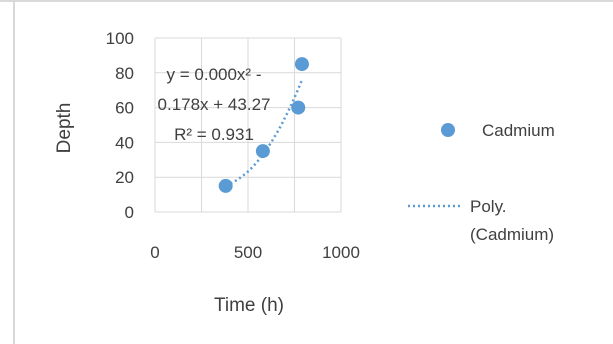 The height and width of the screenshot is (344, 613). Describe the element at coordinates (488, 206) in the screenshot. I see `legend-label-trendline-line-1: Poly.` at that location.